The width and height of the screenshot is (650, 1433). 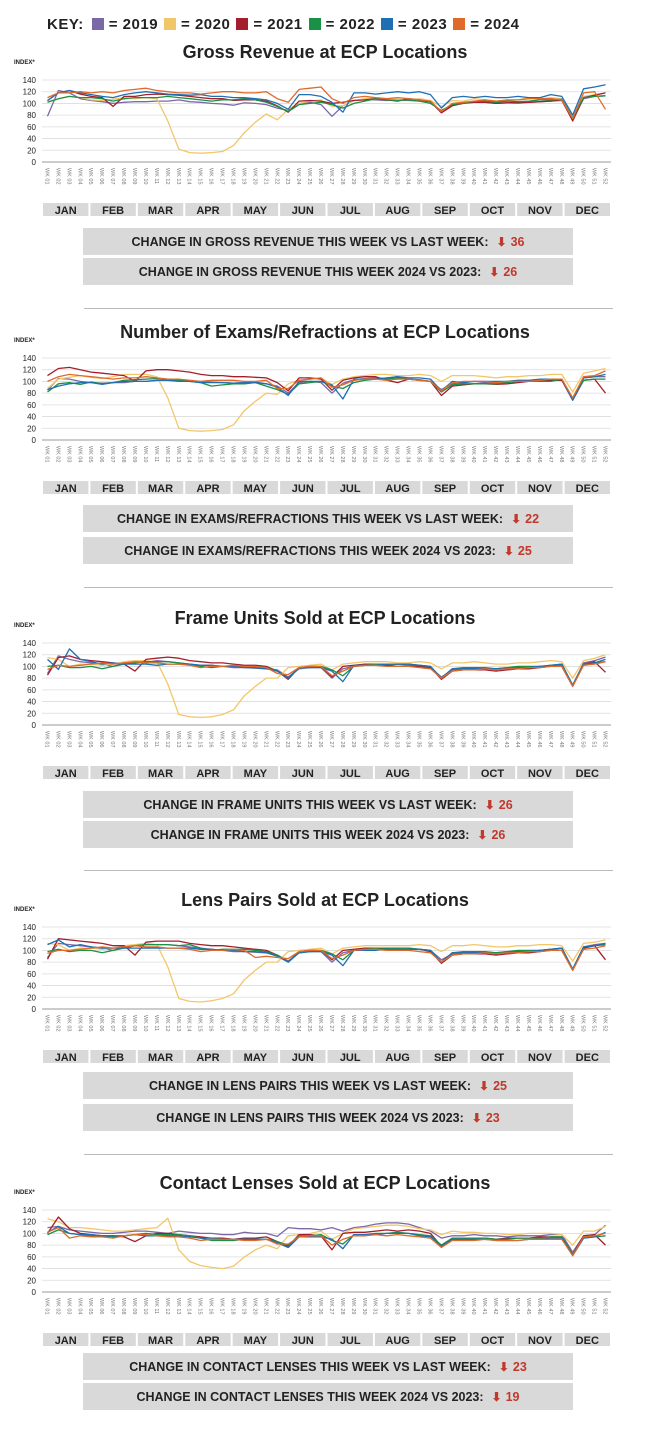 What do you see at coordinates (348, 308) in the screenshot?
I see `section-divider` at bounding box center [348, 308].